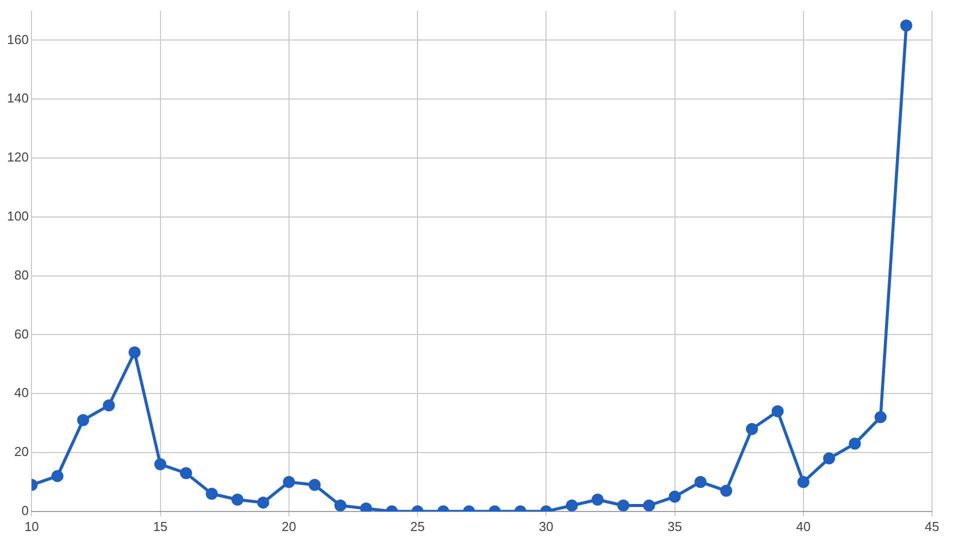  Describe the element at coordinates (160, 526) in the screenshot. I see `x-tick-label: 15` at that location.